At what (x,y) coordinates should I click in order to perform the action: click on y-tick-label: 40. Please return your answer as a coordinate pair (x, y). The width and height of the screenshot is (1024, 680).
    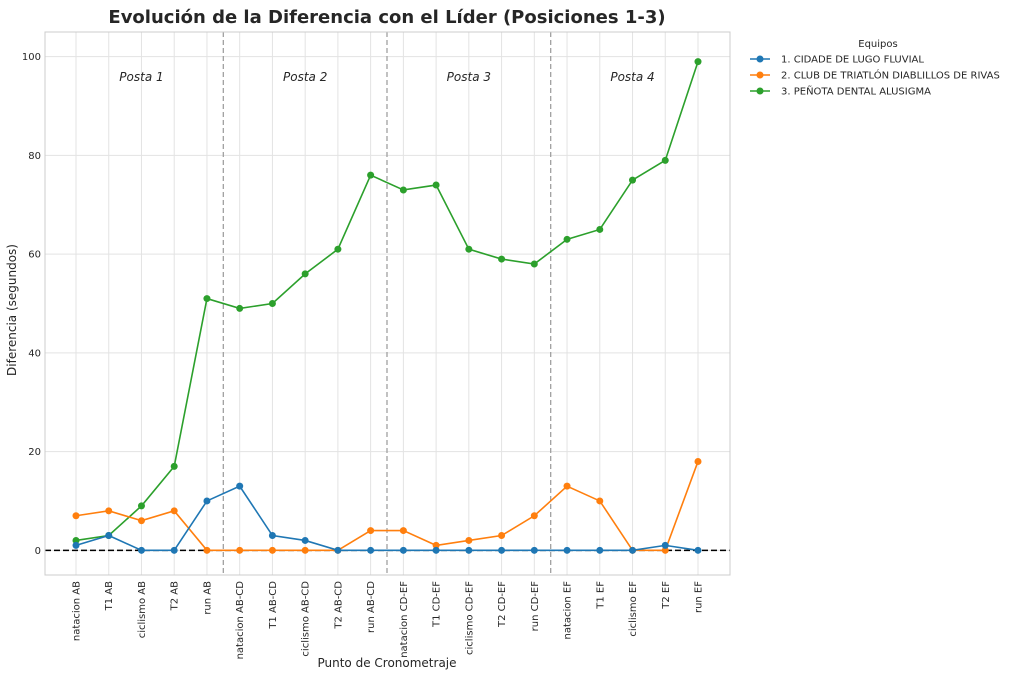
    Looking at the image, I should click on (34, 353).